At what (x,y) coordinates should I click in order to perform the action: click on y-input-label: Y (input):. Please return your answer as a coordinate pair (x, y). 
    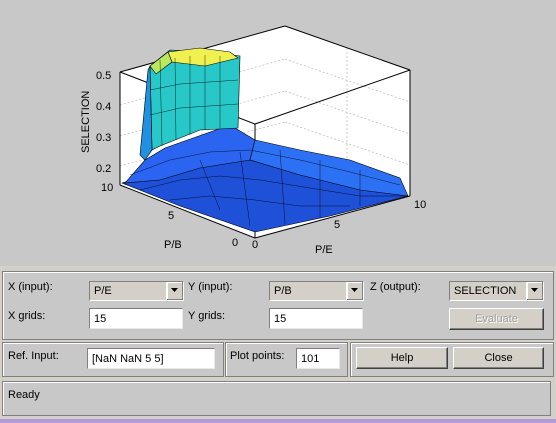
    Looking at the image, I should click on (210, 287).